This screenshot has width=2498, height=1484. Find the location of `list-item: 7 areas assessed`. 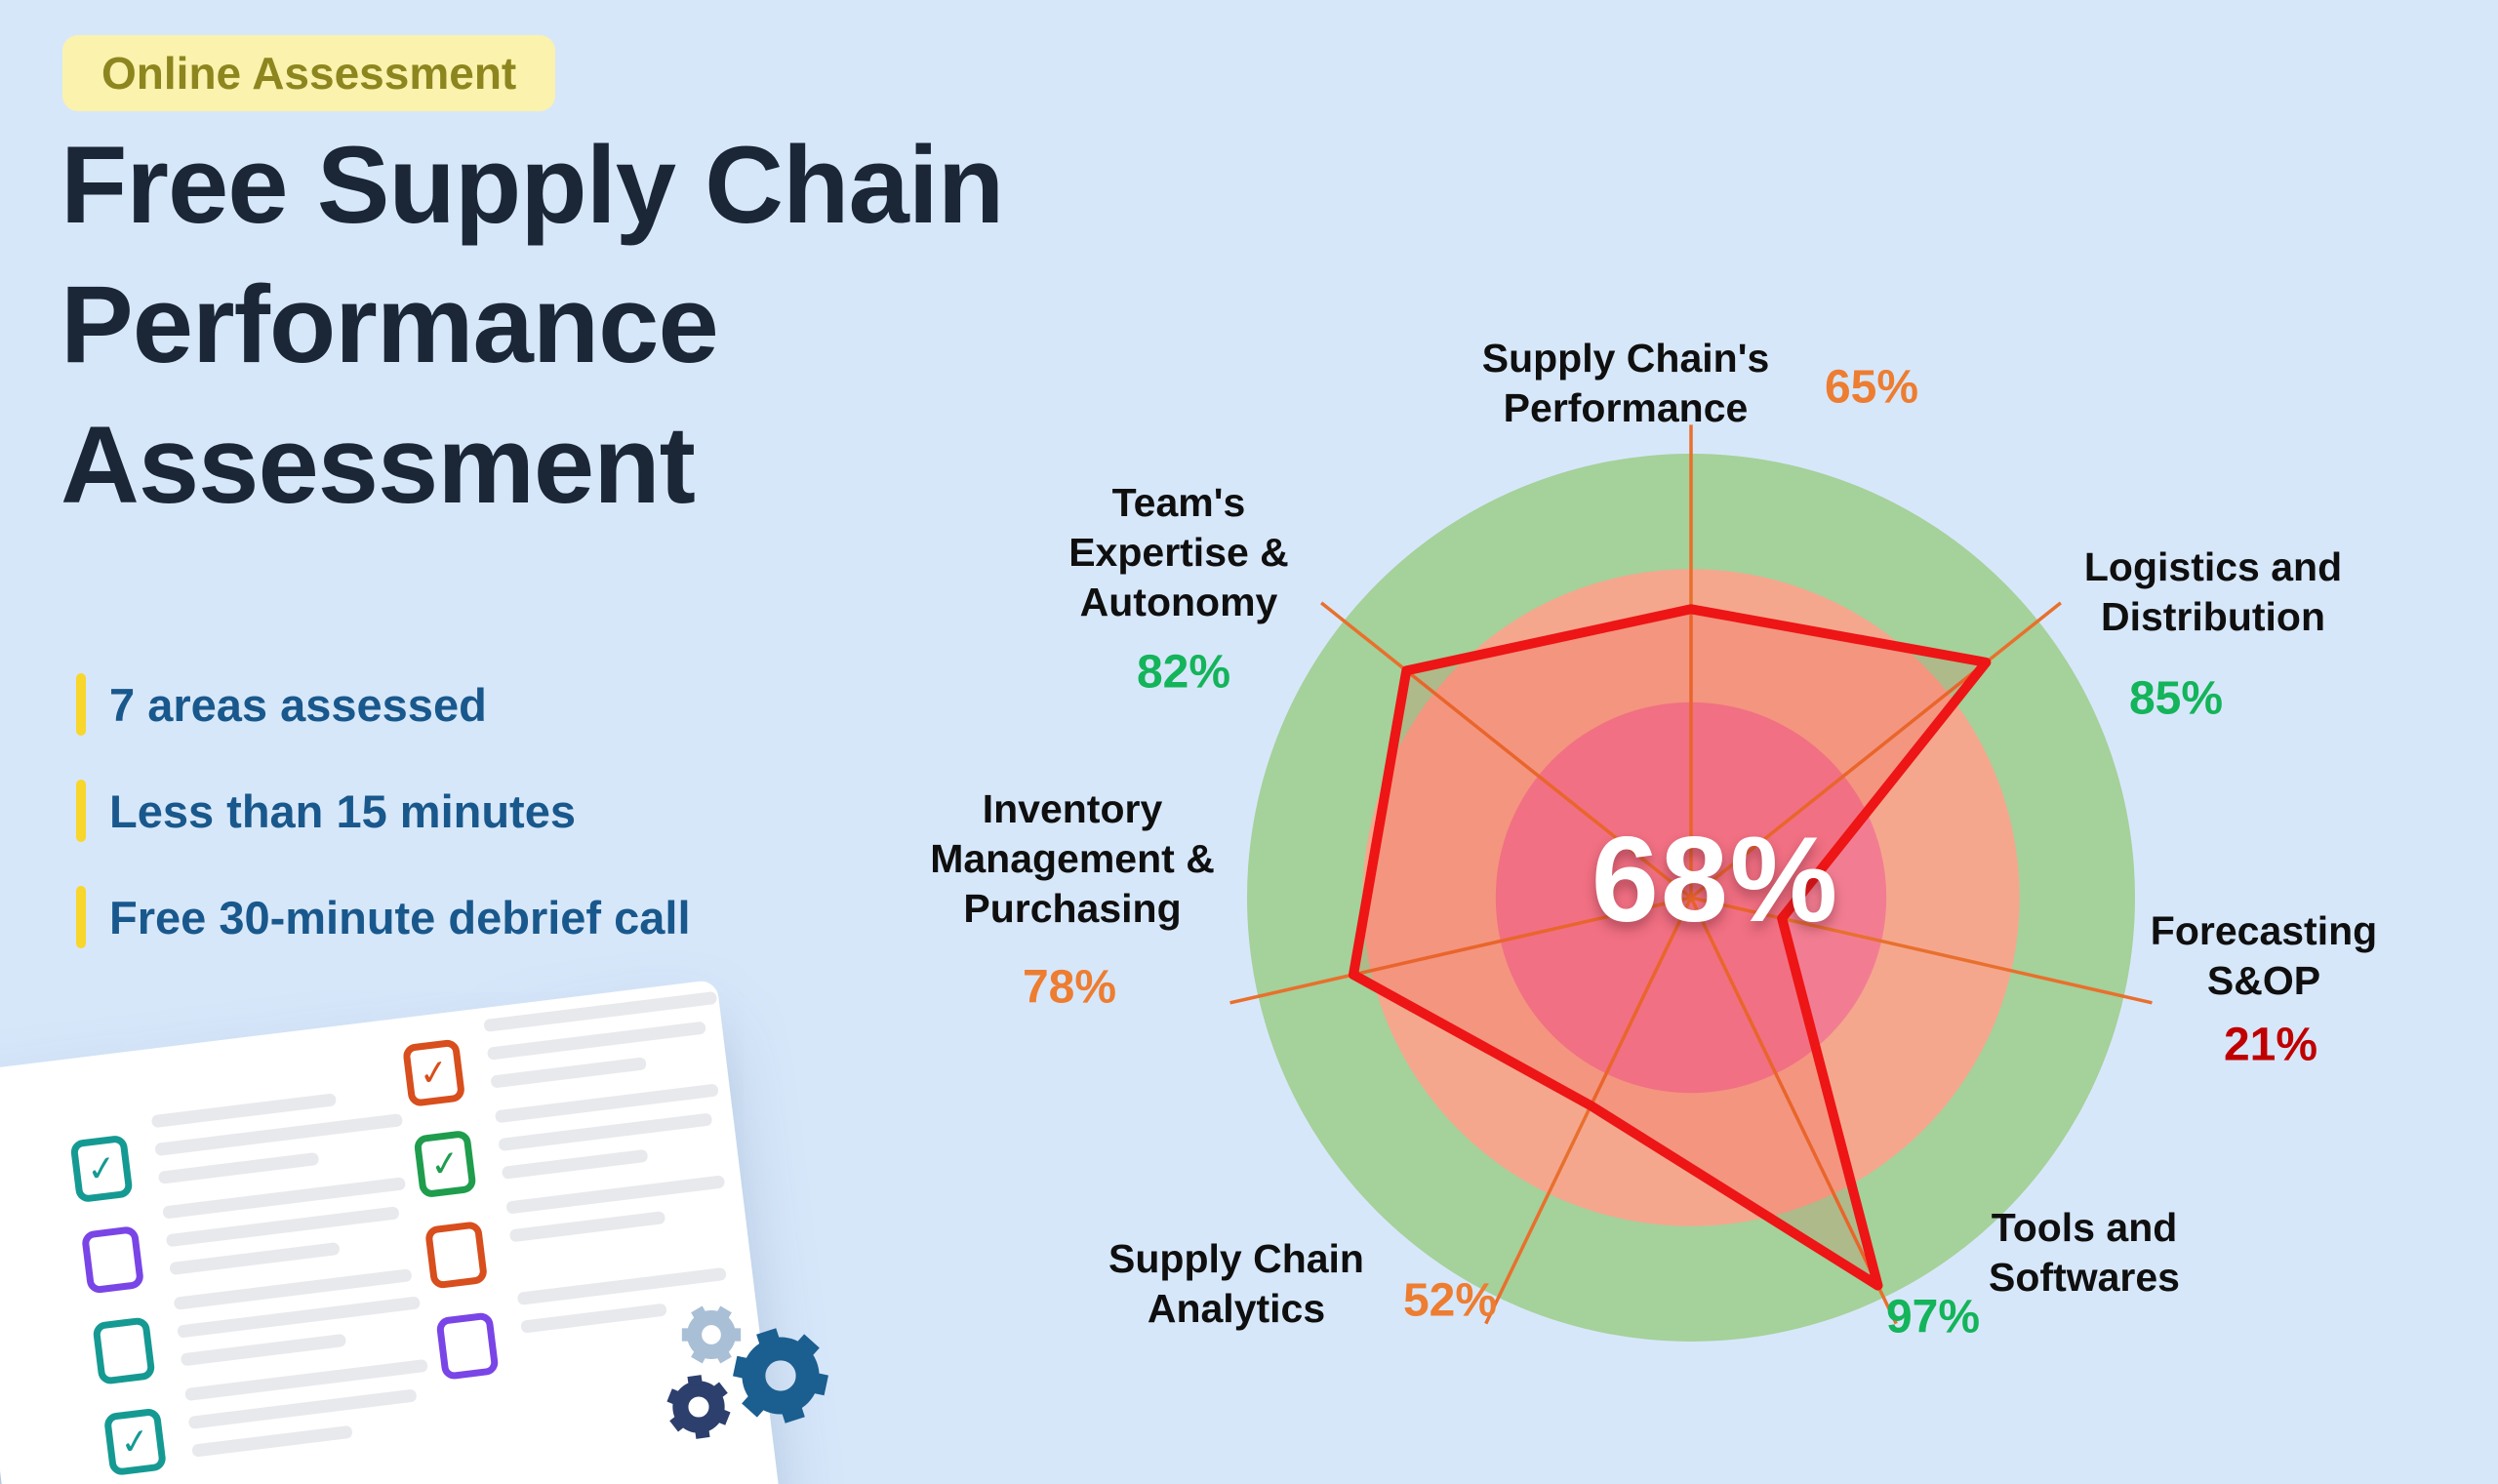

list-item: 7 areas assessed is located at coordinates (383, 704).